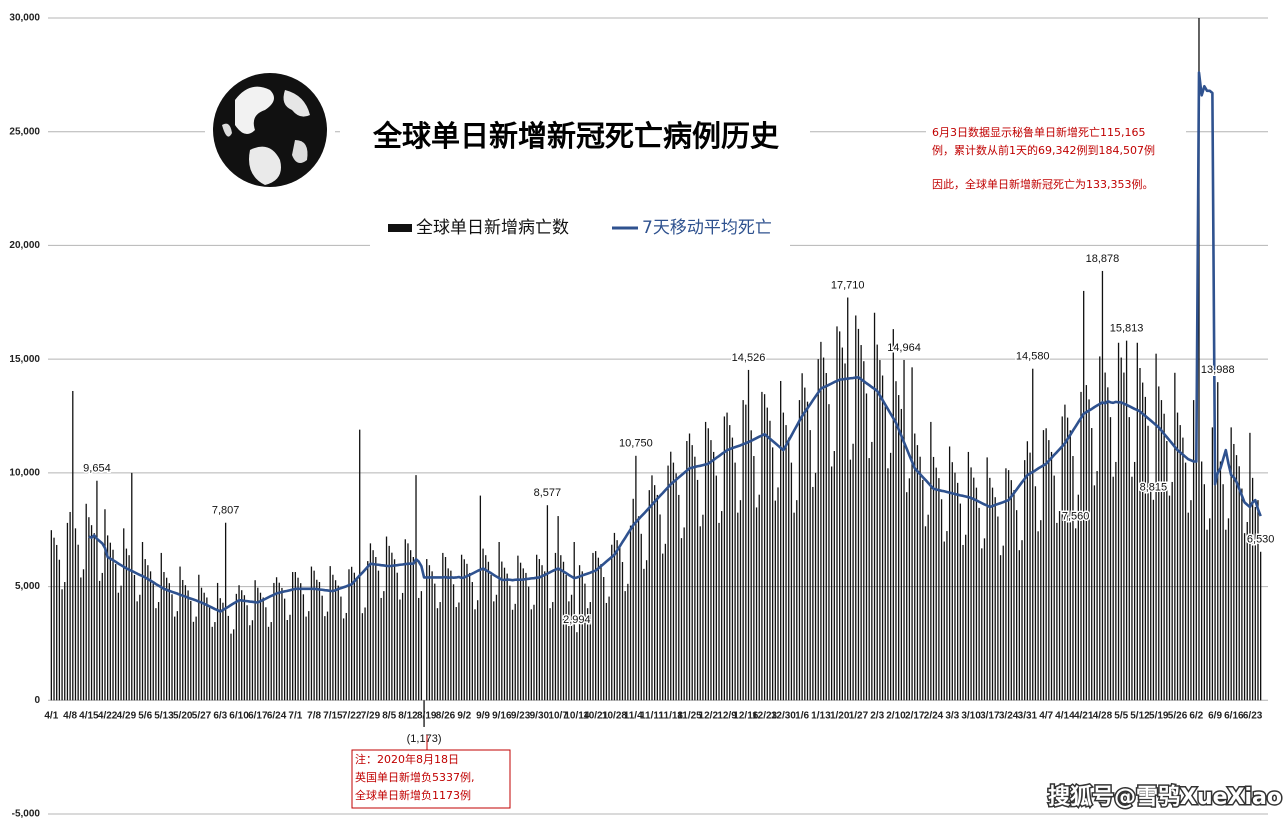  What do you see at coordinates (575, 136) in the screenshot?
I see `chart-title: 全球单日新增新冠死亡病例历史` at bounding box center [575, 136].